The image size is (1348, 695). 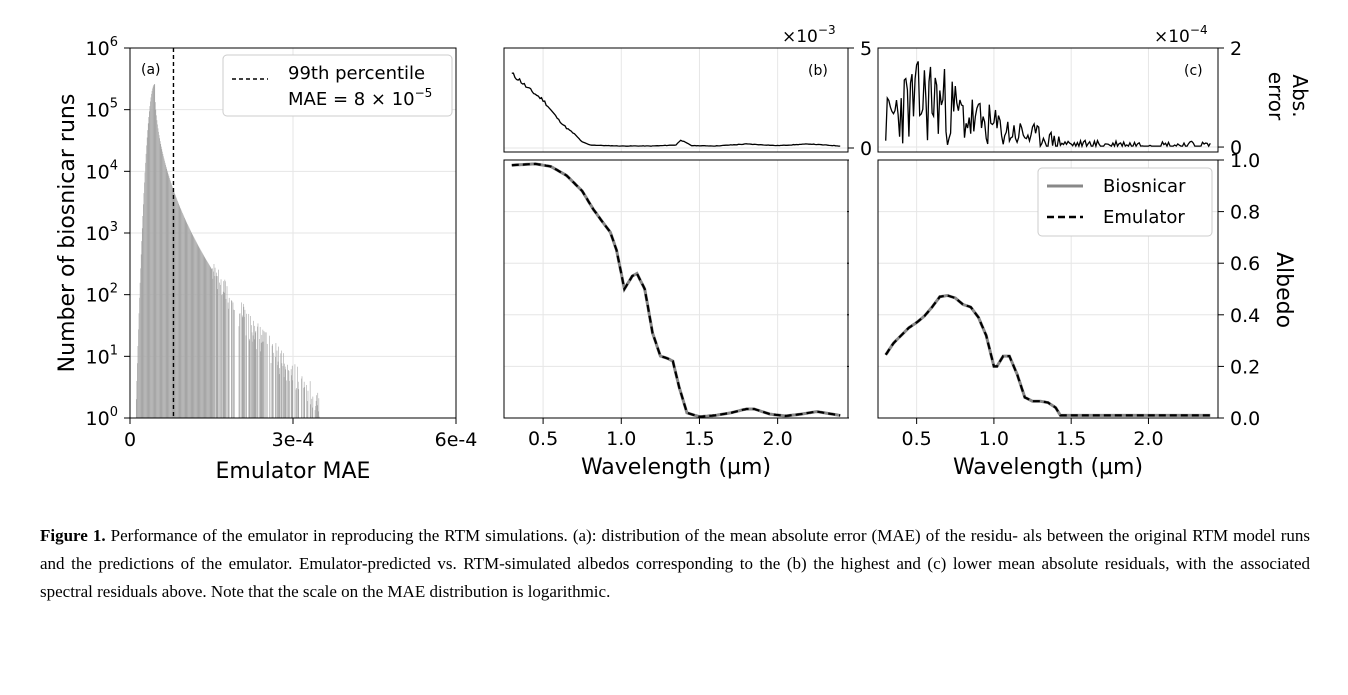 I want to click on caption-line-4: distribution is logarithmic., so click(x=520, y=591).